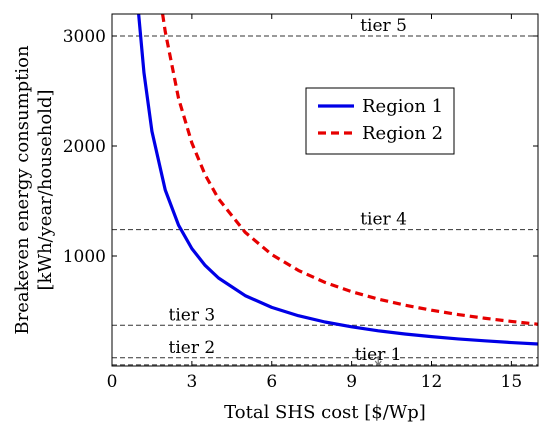 This screenshot has height=438, width=550. Describe the element at coordinates (512, 382) in the screenshot. I see `x-tick-label: 15` at that location.